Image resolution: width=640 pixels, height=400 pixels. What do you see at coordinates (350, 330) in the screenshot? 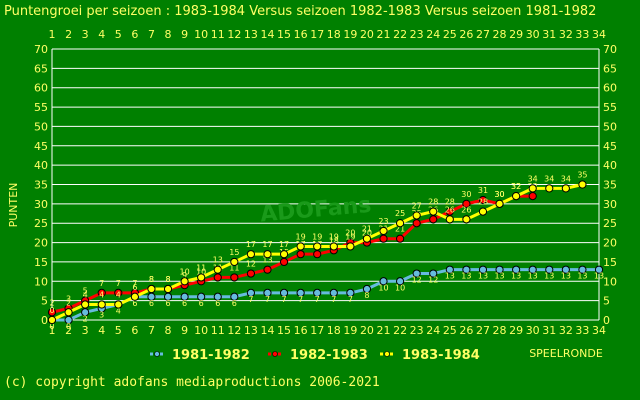
I see `x-tick-label: 19` at bounding box center [350, 330].